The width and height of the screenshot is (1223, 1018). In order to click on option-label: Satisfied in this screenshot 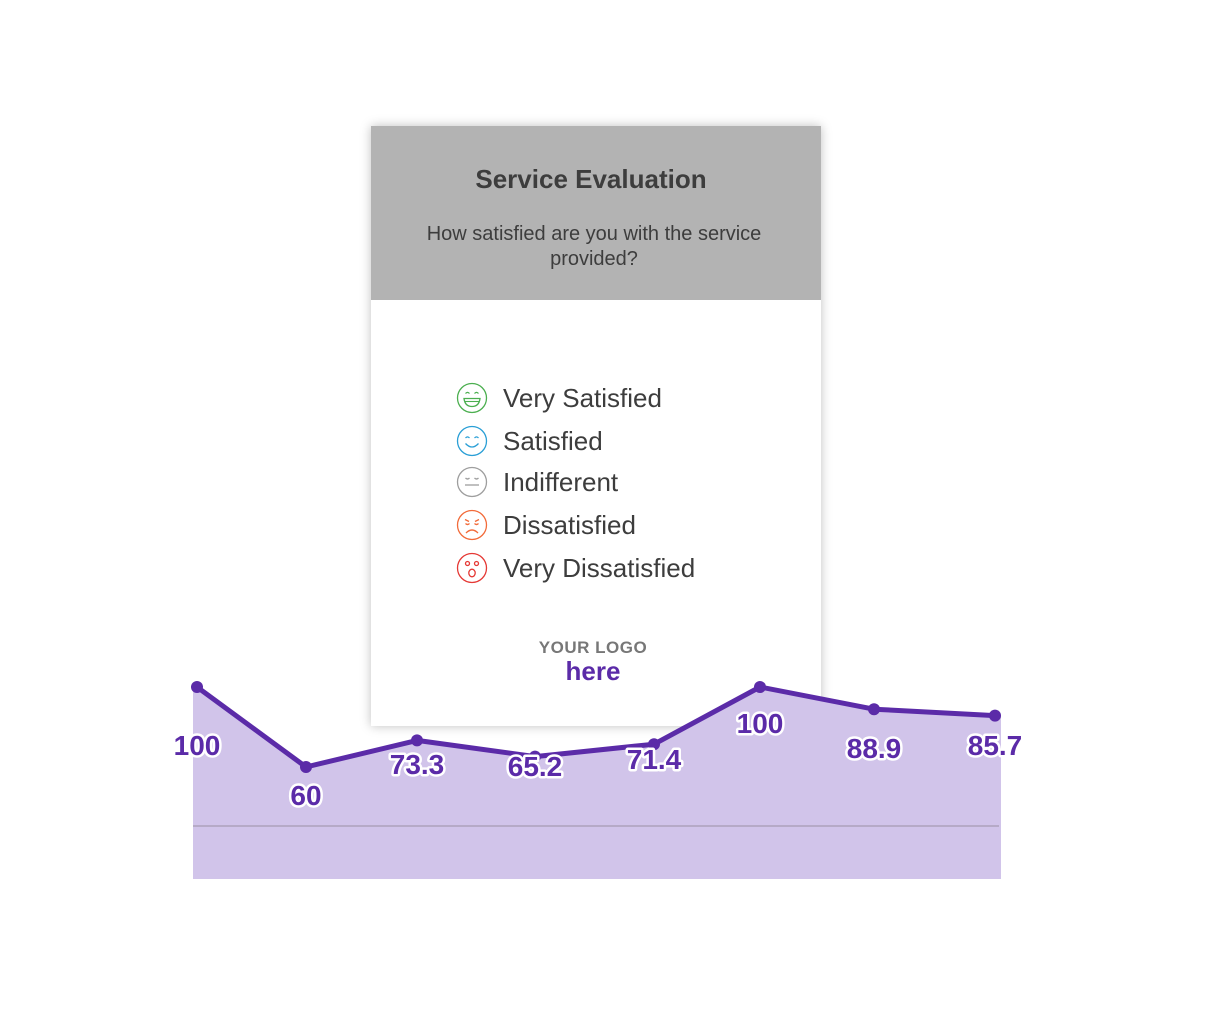, I will do `click(553, 440)`.